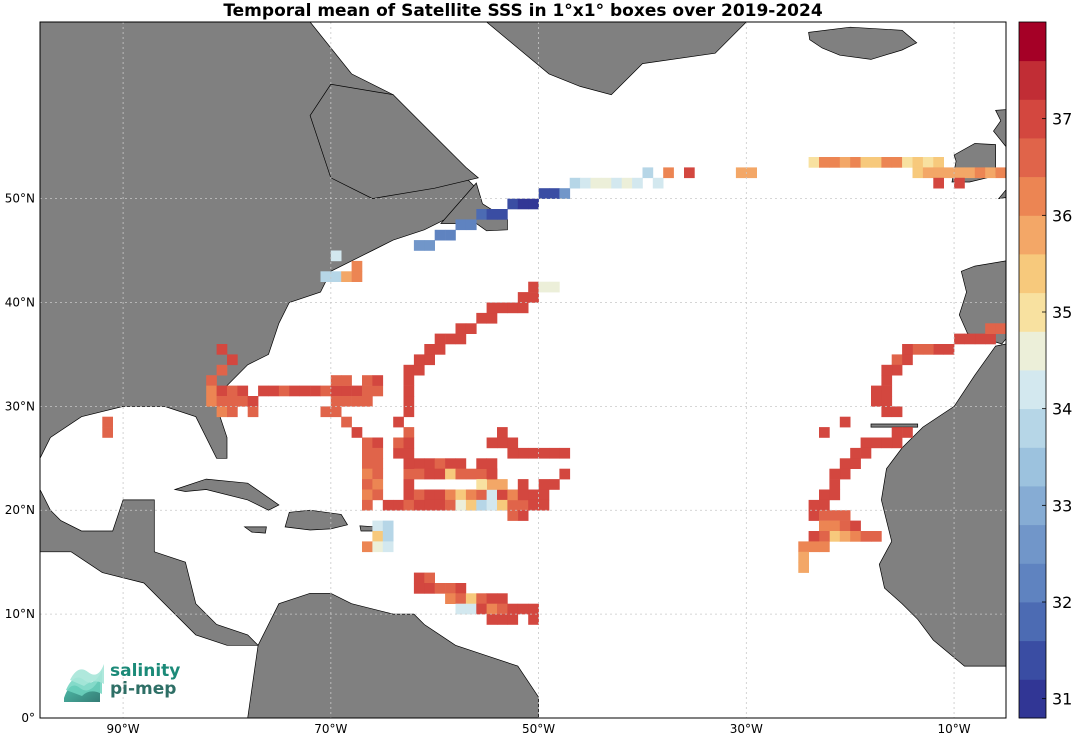 The height and width of the screenshot is (737, 1077). Describe the element at coordinates (330, 729) in the screenshot. I see `lon-tick-label: 70°W` at that location.